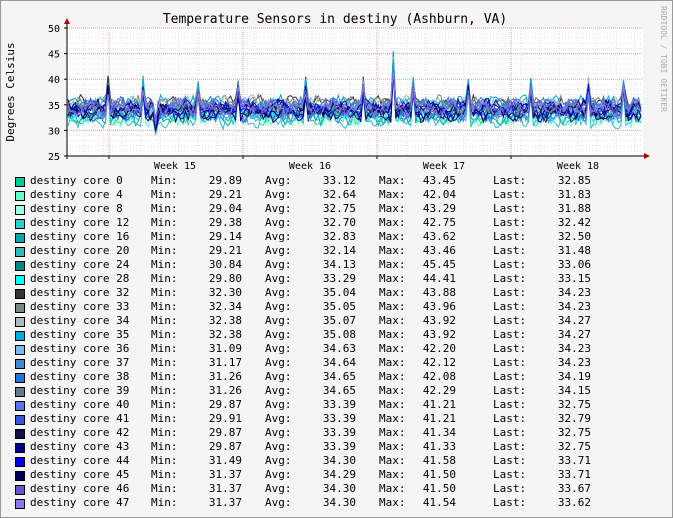 The height and width of the screenshot is (518, 673). I want to click on legend-avg-value: 33.39, so click(339, 418).